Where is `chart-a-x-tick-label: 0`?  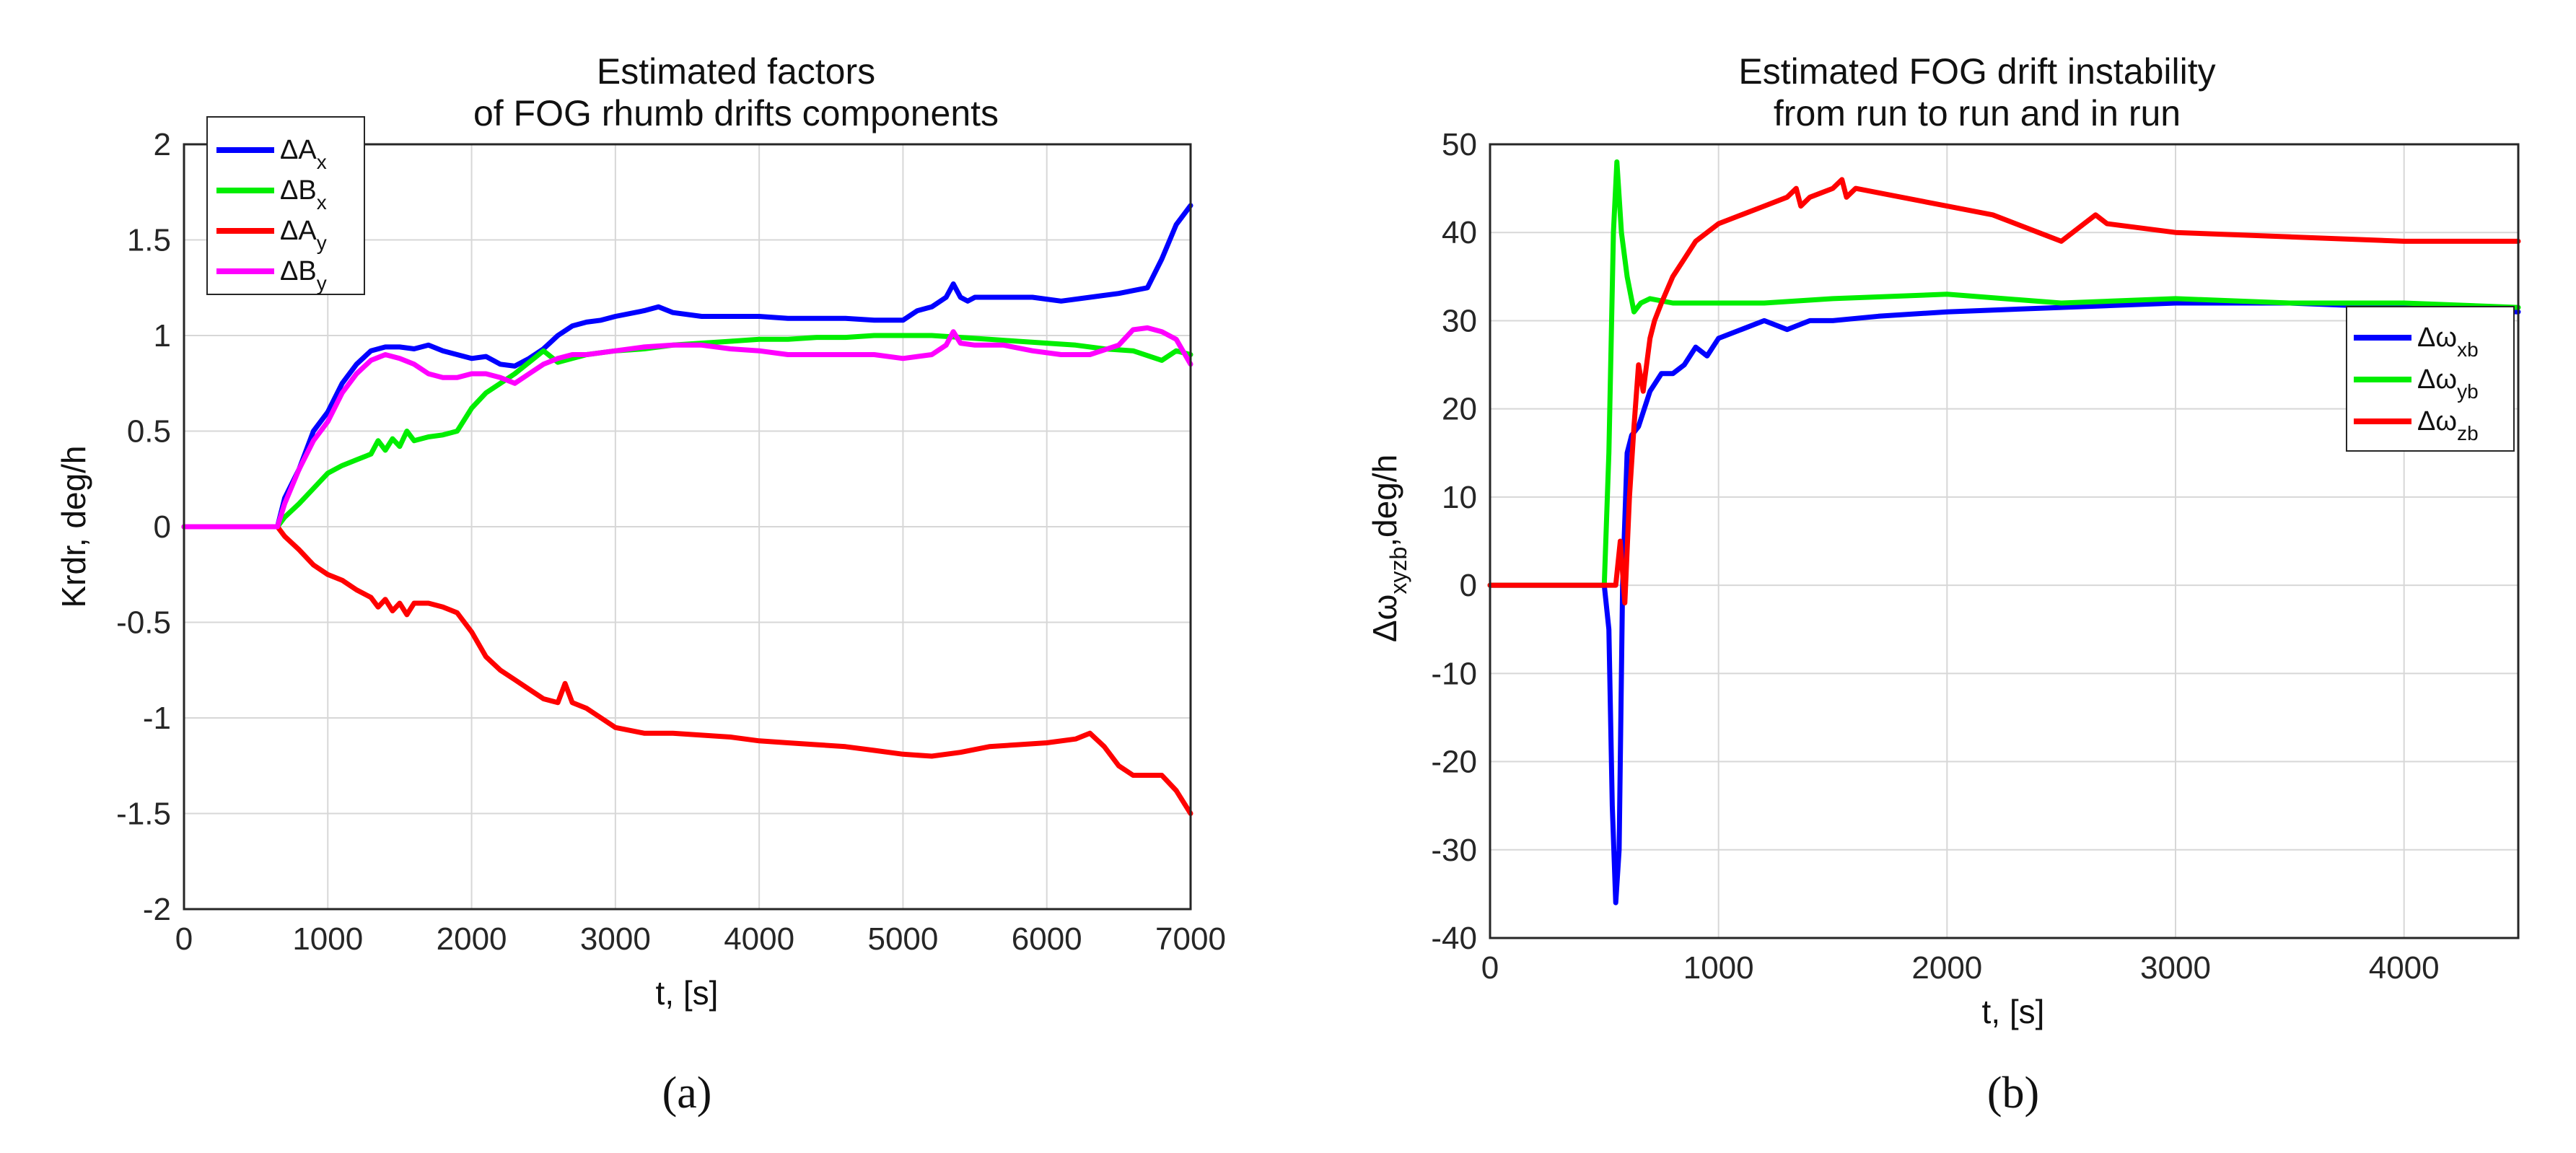
chart-a-x-tick-label: 0 is located at coordinates (184, 939).